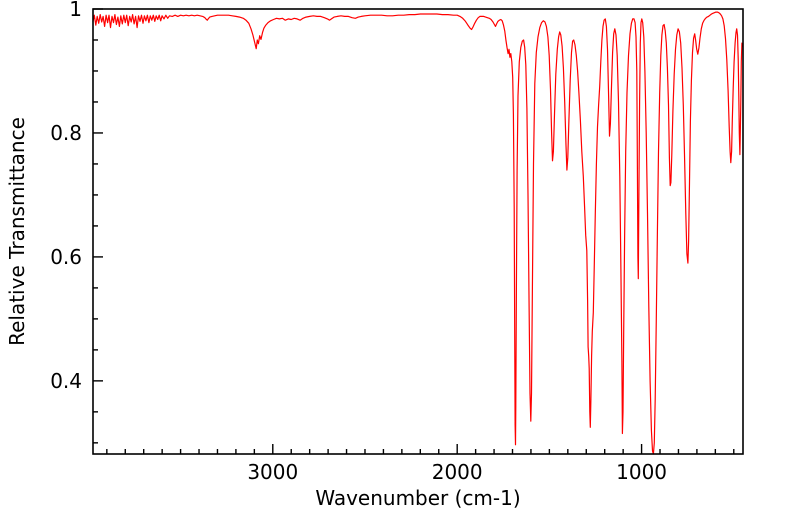 The image size is (799, 516). What do you see at coordinates (17, 231) in the screenshot?
I see `y-axis-label: Relative Transmittance` at bounding box center [17, 231].